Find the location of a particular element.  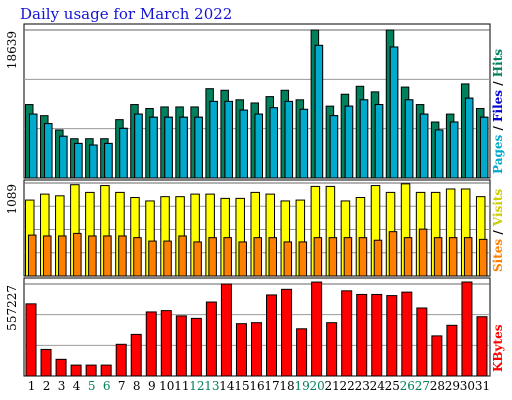

x-tick-label-day-3: 3 is located at coordinates (62, 386).